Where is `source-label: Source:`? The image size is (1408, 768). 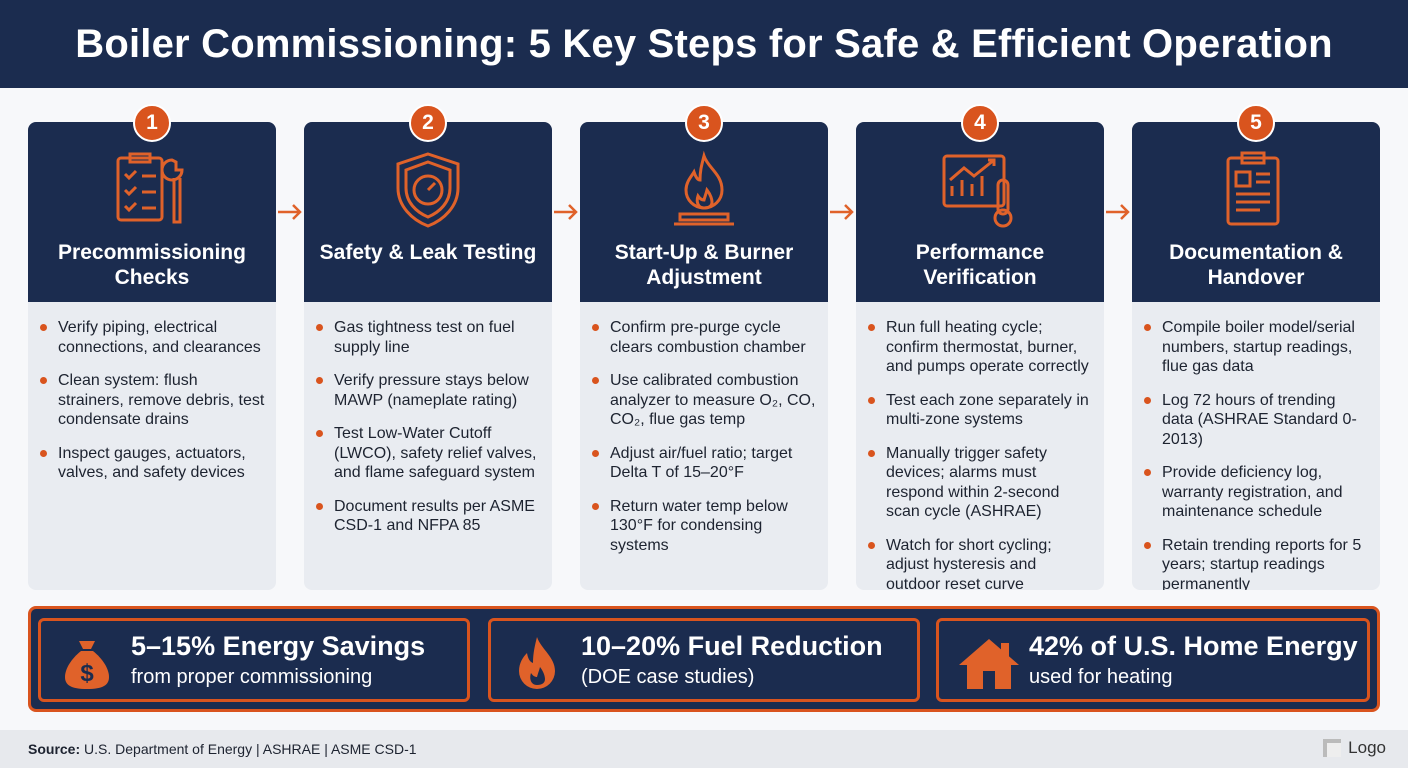 source-label: Source: is located at coordinates (54, 749).